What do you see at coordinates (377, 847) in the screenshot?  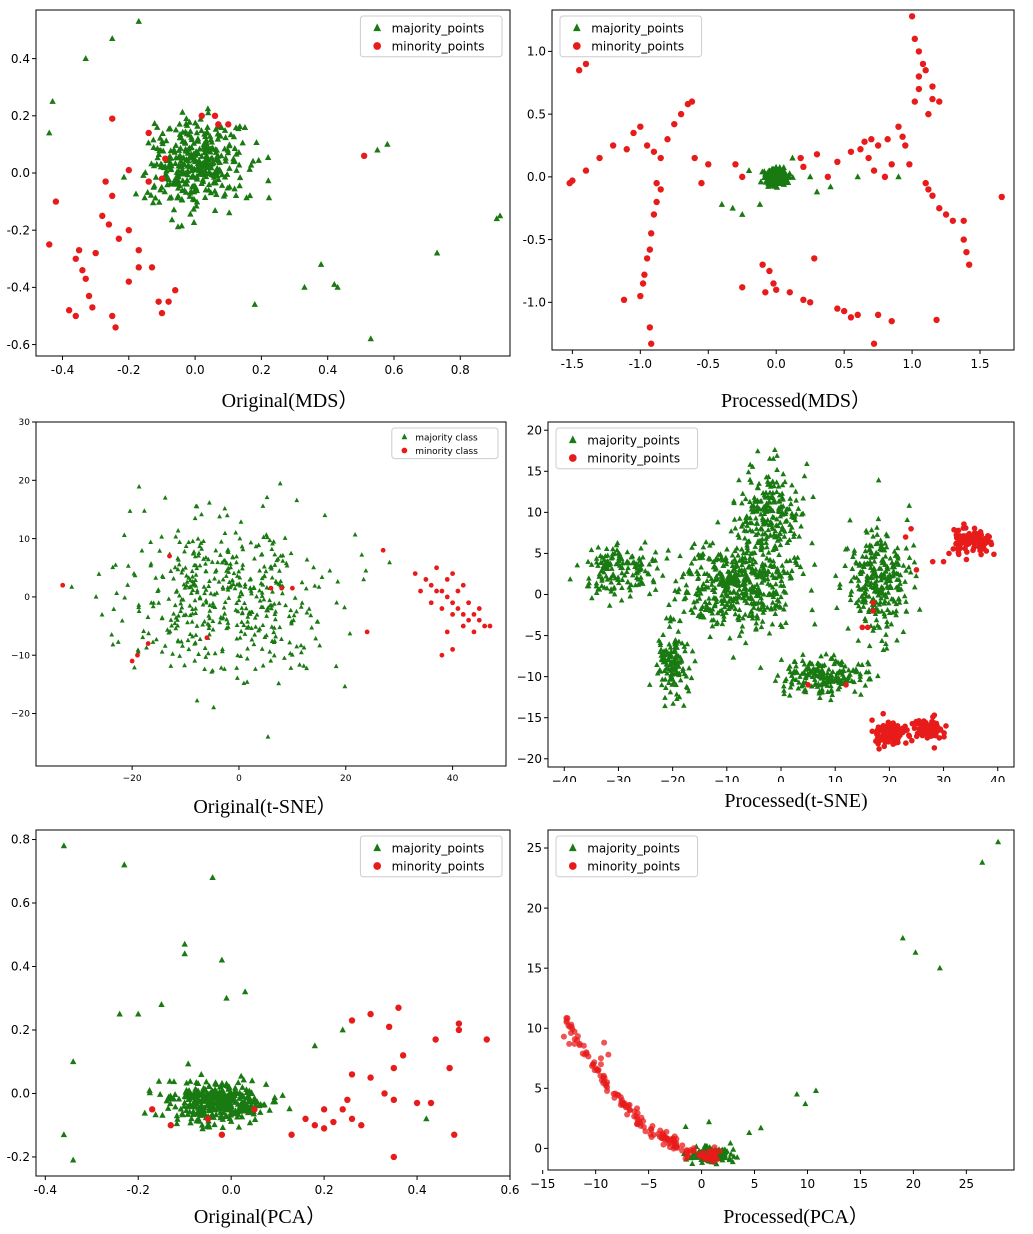 I see `legend-majority-marker` at bounding box center [377, 847].